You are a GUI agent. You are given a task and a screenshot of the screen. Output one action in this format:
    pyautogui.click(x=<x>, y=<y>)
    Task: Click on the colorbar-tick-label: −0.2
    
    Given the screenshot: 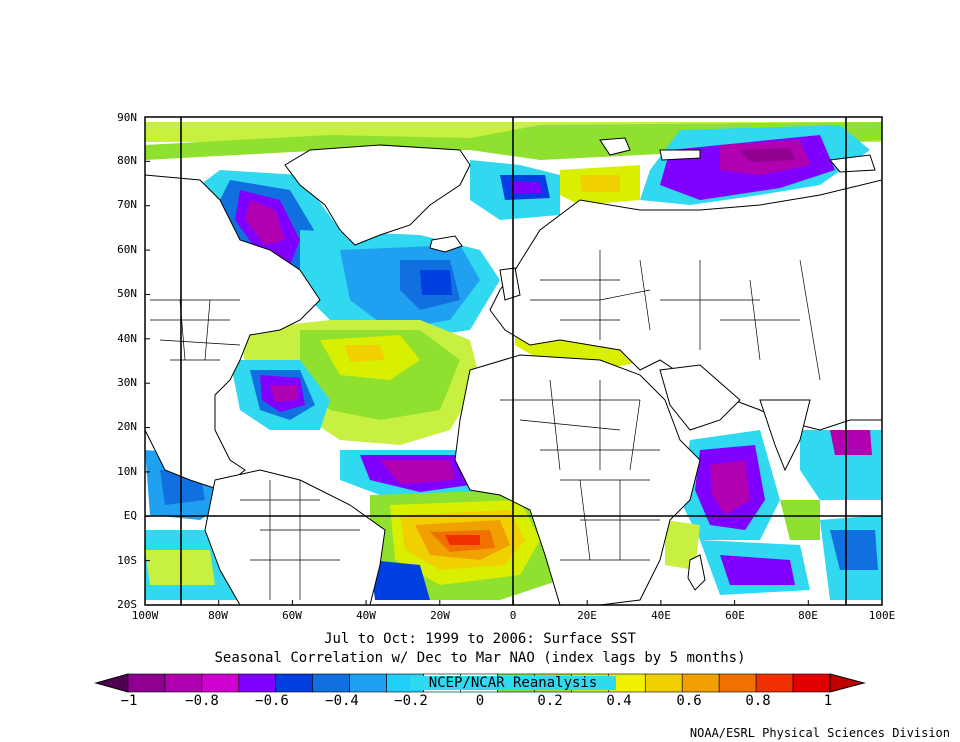 What is the action you would take?
    pyautogui.click(x=411, y=701)
    